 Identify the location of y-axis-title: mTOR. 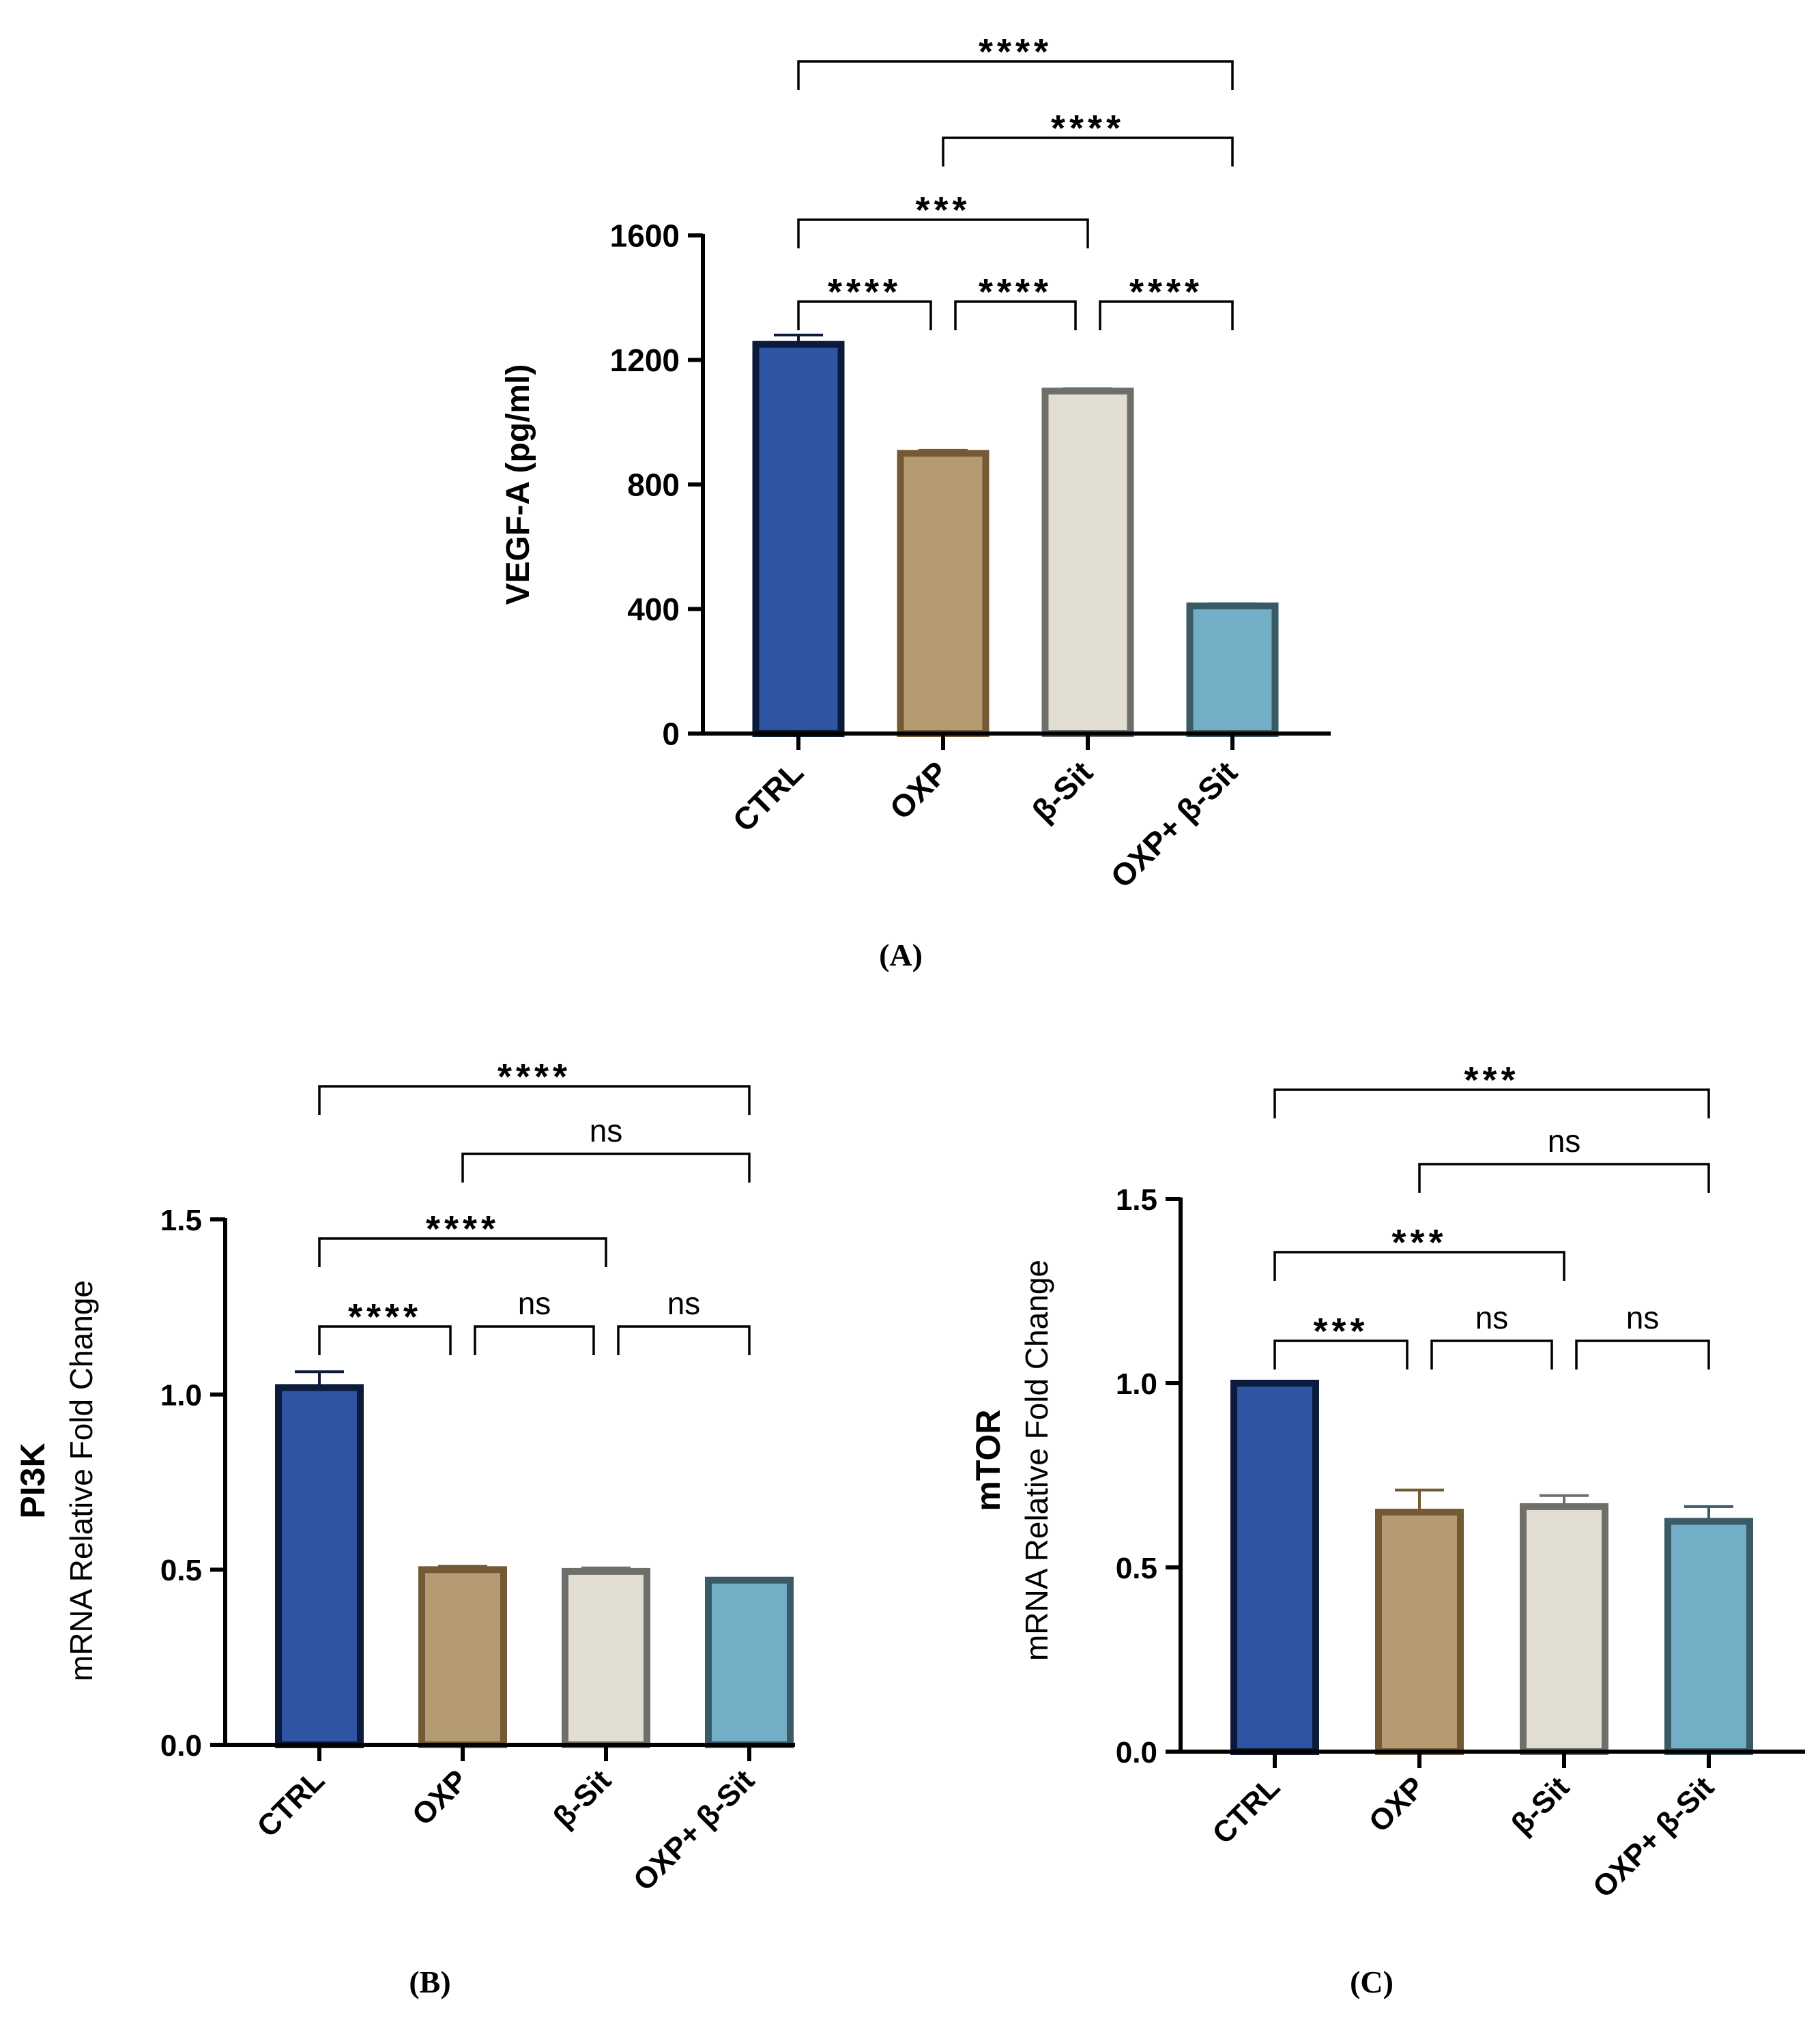
(988, 1460).